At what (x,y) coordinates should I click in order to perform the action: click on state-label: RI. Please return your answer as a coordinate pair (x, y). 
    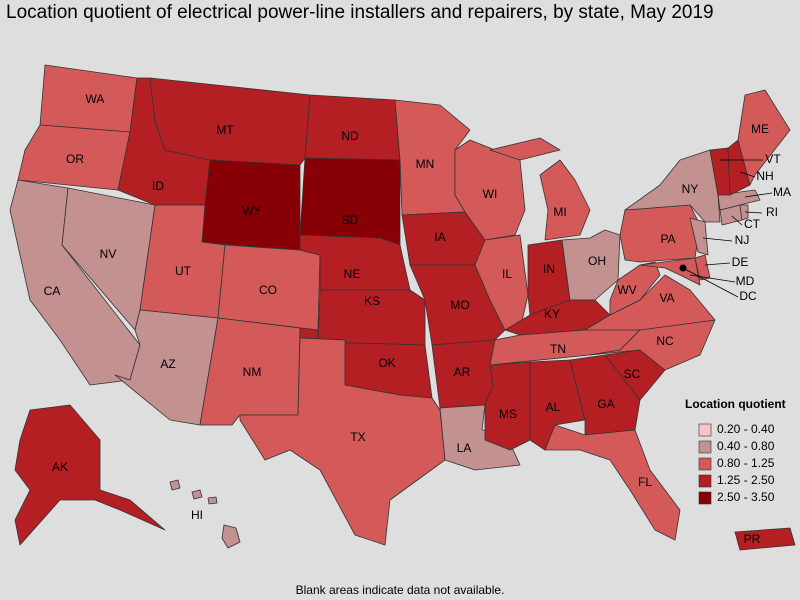
    Looking at the image, I should click on (772, 212).